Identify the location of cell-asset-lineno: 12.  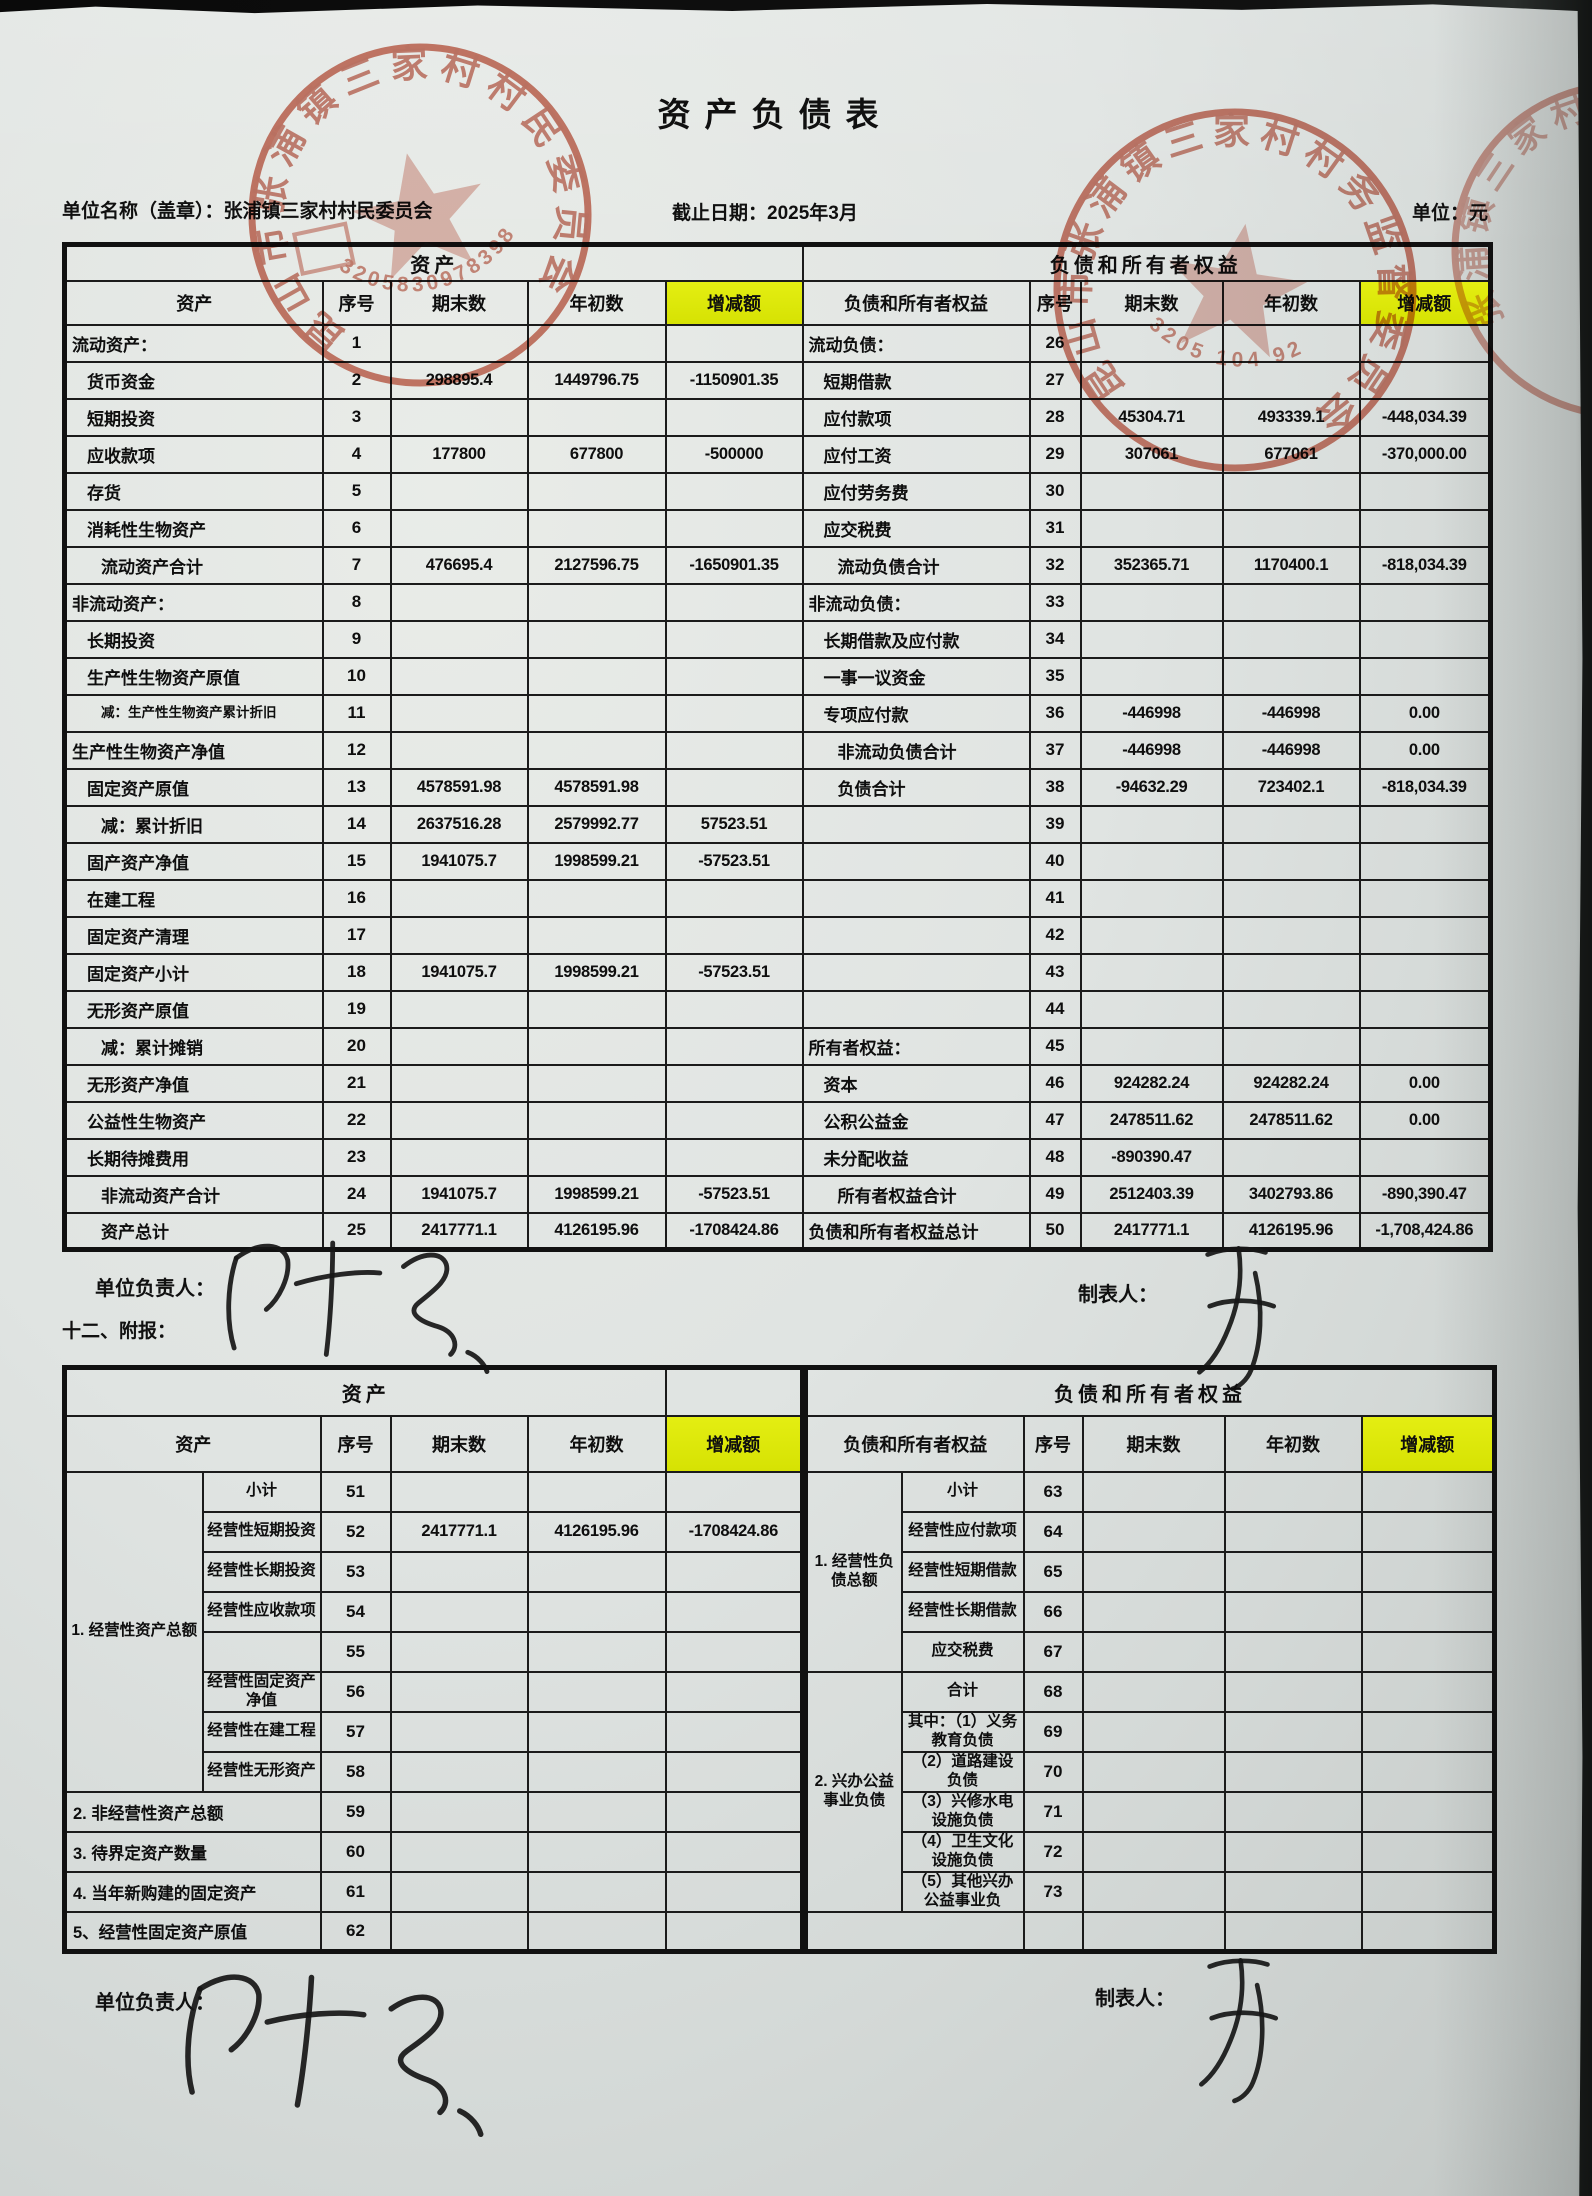
(356, 750).